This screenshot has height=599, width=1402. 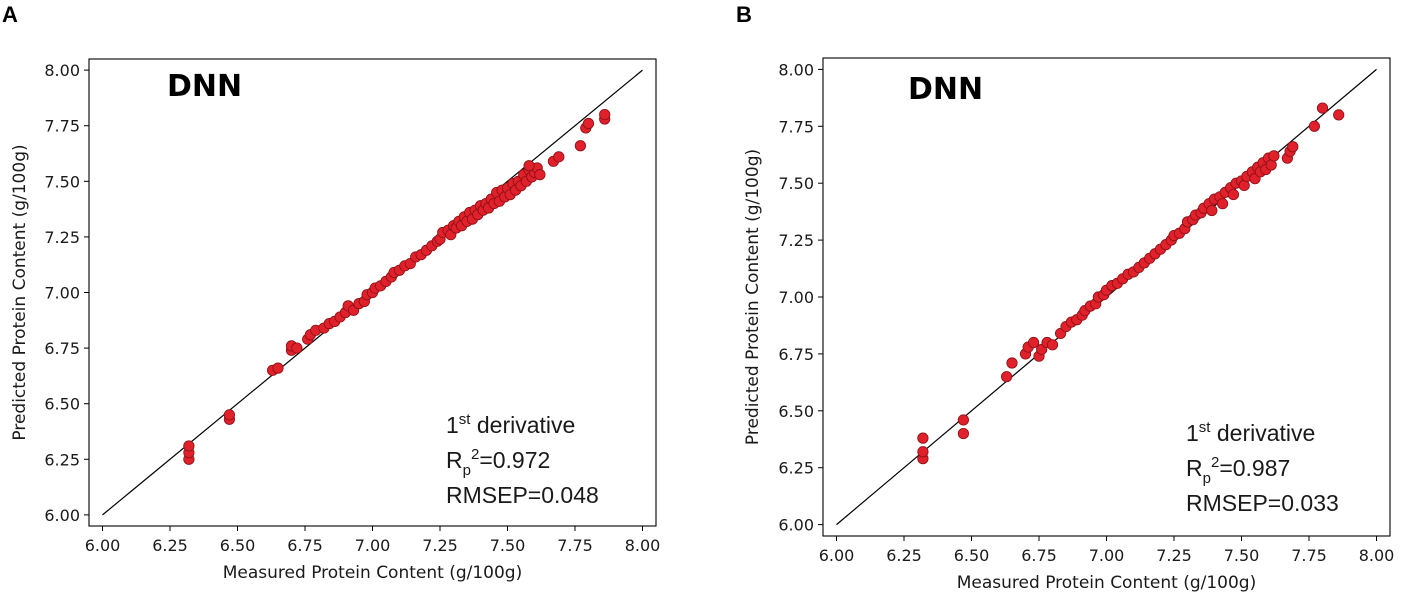 What do you see at coordinates (744, 14) in the screenshot?
I see `panel-letter: B` at bounding box center [744, 14].